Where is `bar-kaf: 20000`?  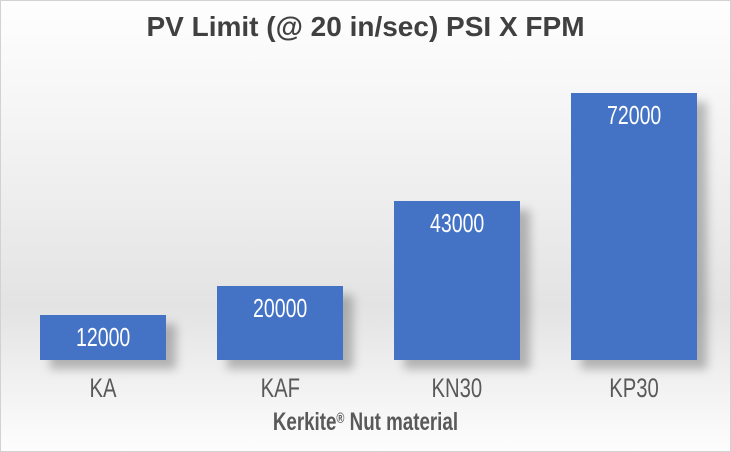 bar-kaf: 20000 is located at coordinates (280, 323).